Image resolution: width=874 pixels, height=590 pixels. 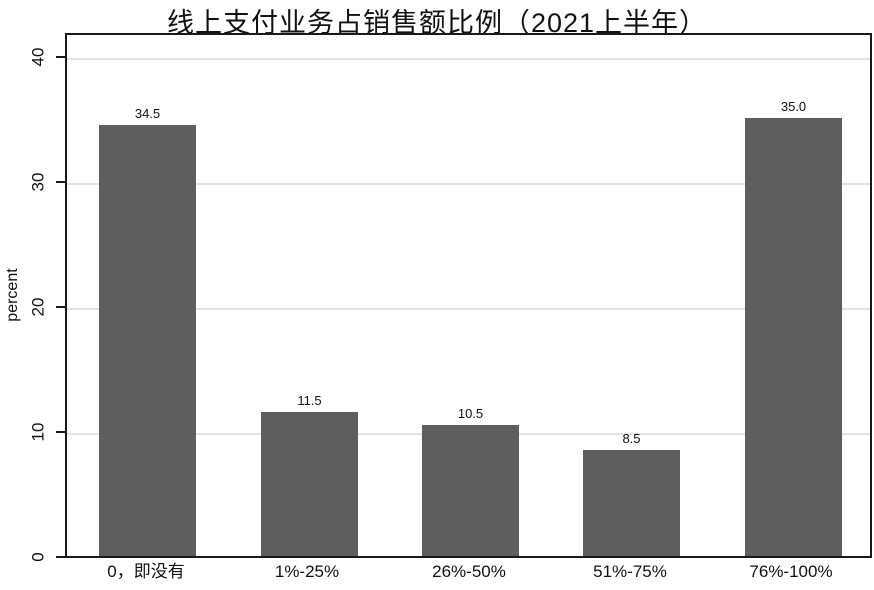 I want to click on bar-value-3: 10.5, so click(x=470, y=413).